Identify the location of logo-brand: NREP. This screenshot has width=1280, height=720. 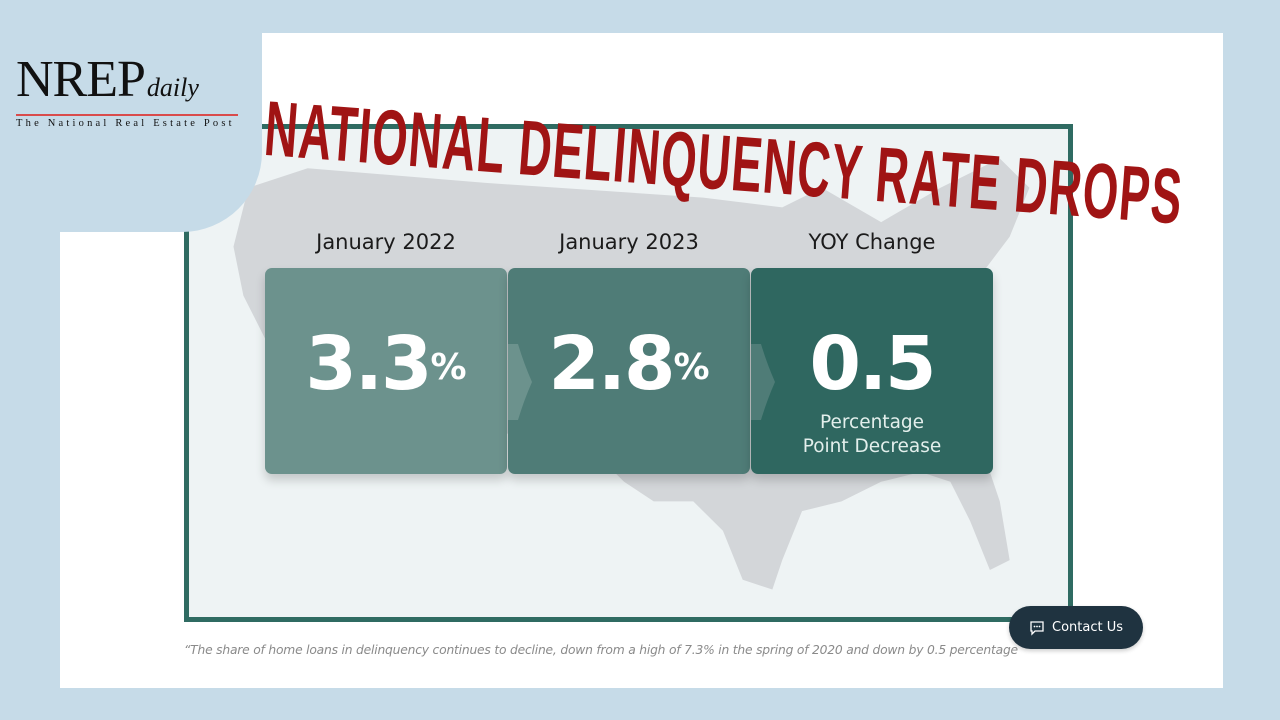
(81, 79).